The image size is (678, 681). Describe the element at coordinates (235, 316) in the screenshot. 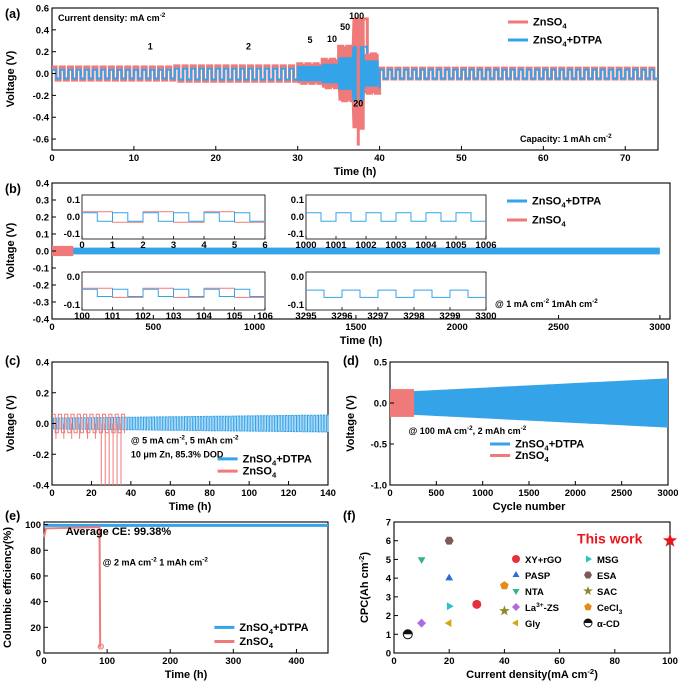

I see `panel-b-inset-tick-label: 105` at that location.